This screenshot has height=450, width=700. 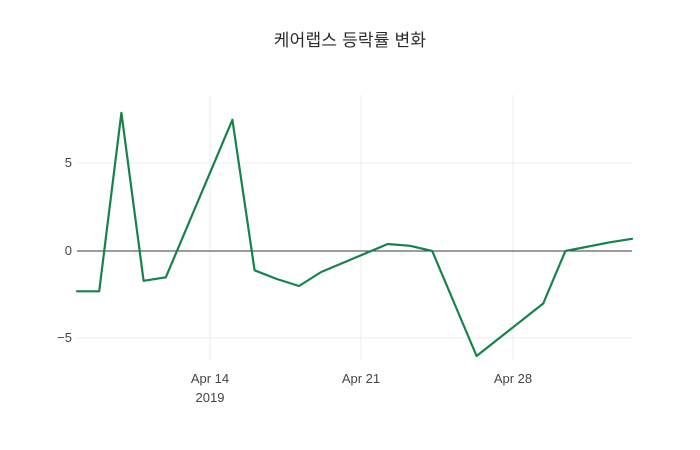 What do you see at coordinates (513, 378) in the screenshot?
I see `x-tick-label-apr28: Apr 28` at bounding box center [513, 378].